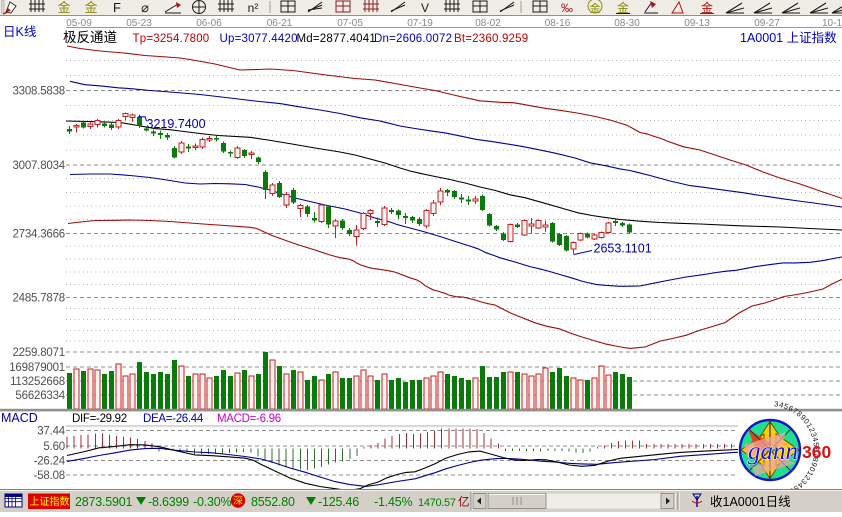  Describe the element at coordinates (259, 39) in the screenshot. I see `svg-text: Up=3077.4420` at that location.